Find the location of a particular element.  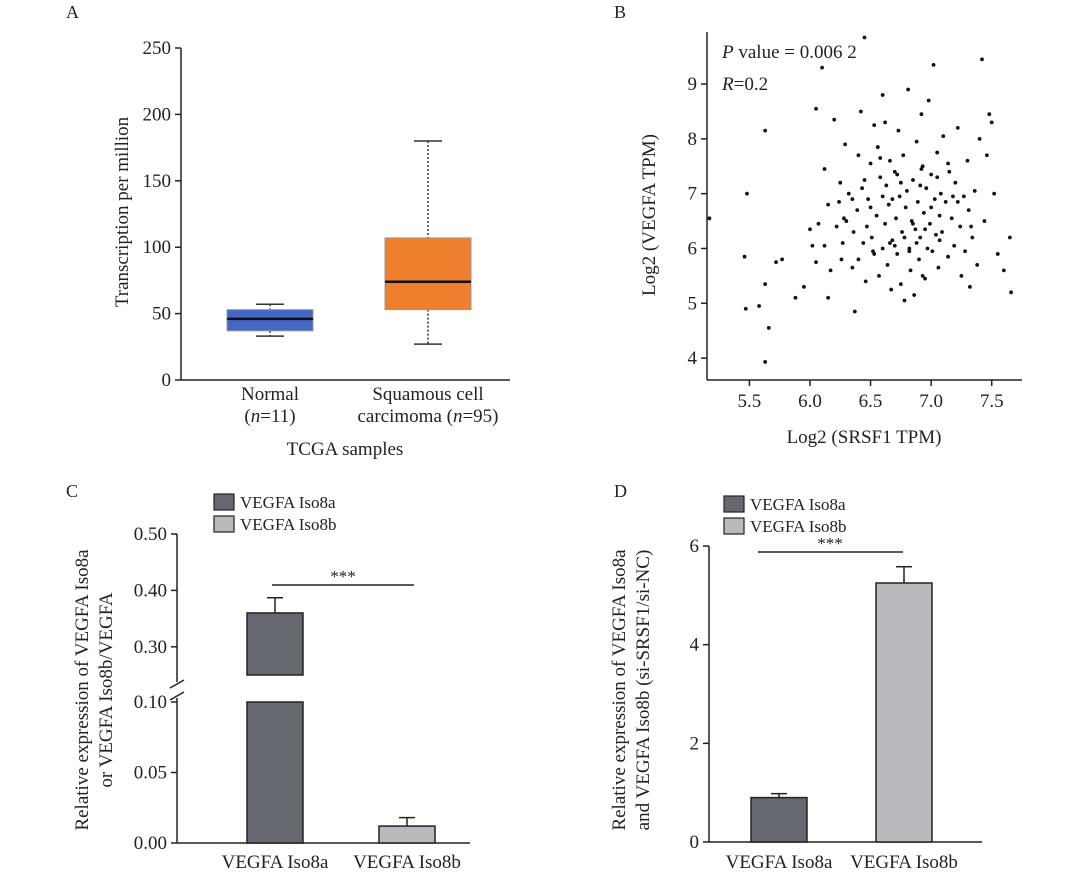

panel-c-ytick-label-upper-2: 0.50 is located at coordinates (150, 534).